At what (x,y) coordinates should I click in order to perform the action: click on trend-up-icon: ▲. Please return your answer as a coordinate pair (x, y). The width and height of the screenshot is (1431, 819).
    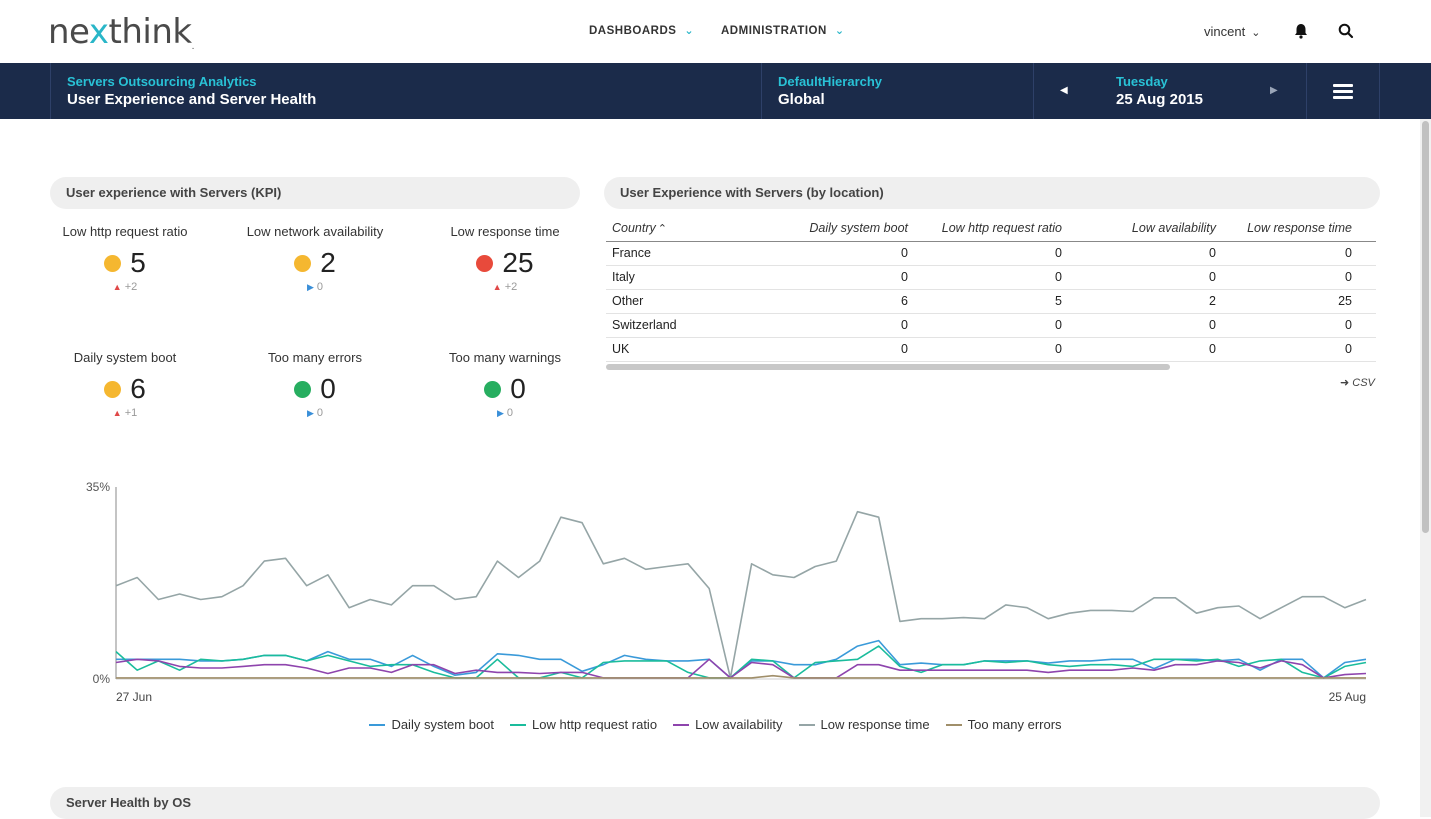
    Looking at the image, I should click on (117, 287).